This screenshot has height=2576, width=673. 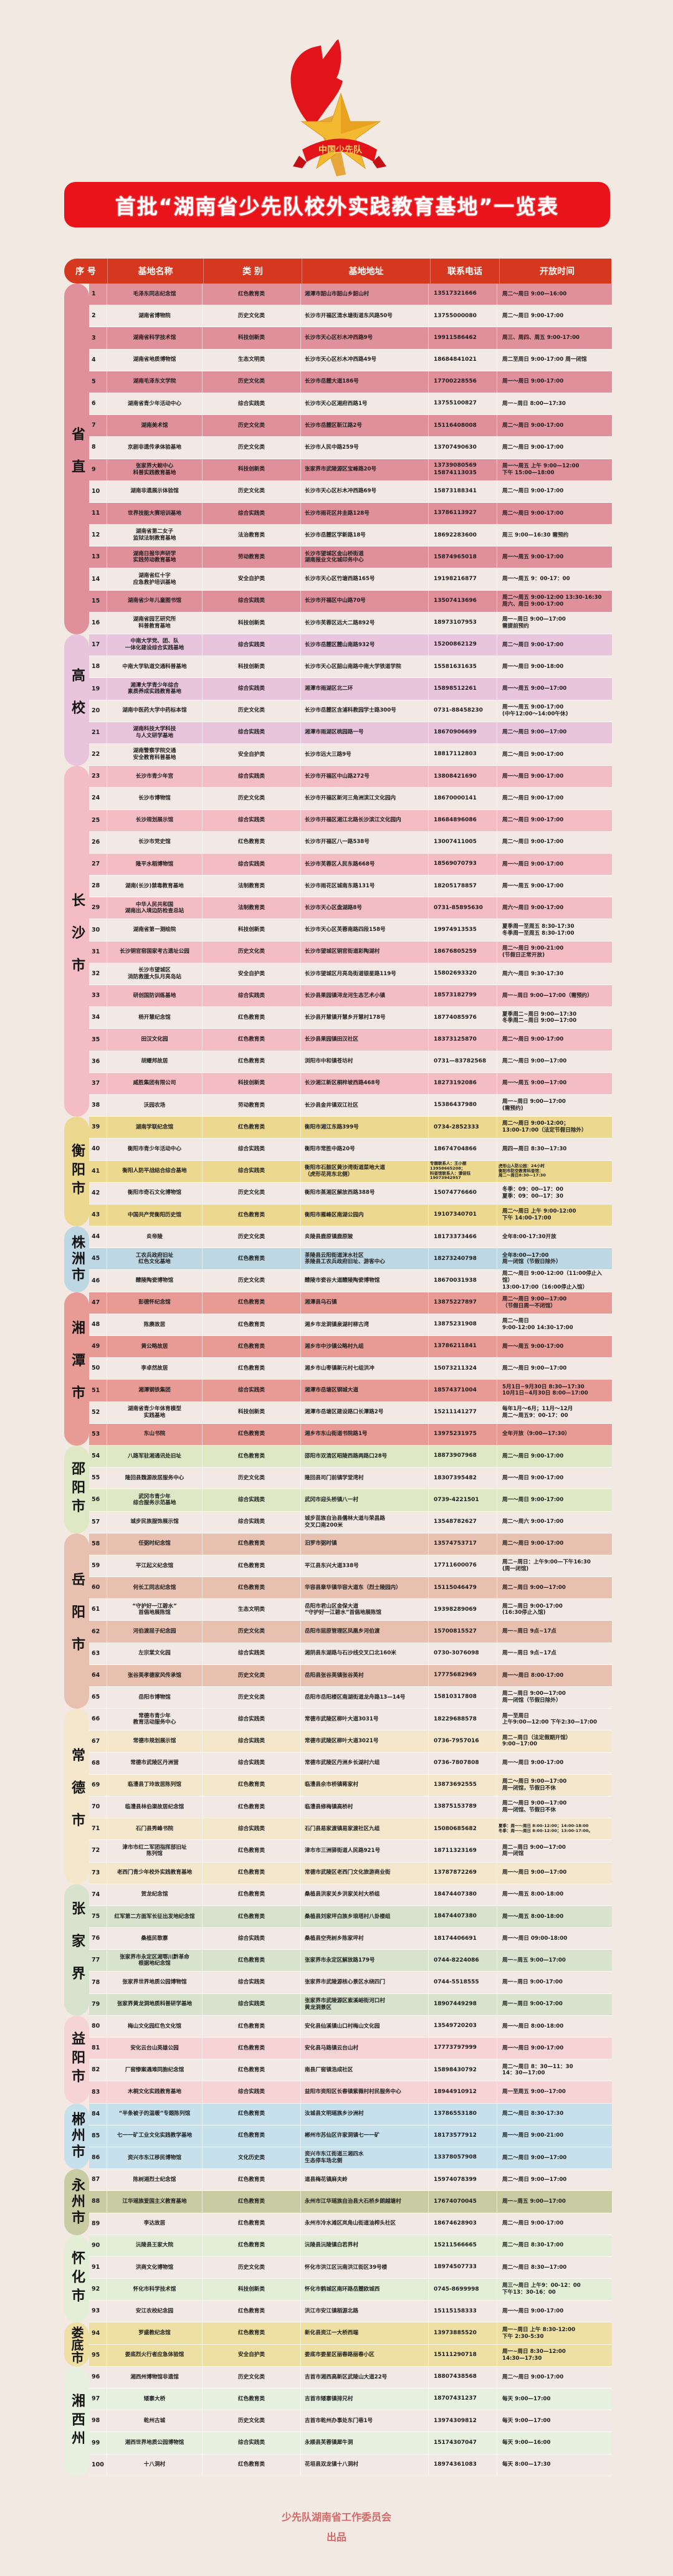 What do you see at coordinates (463, 1215) in the screenshot?
I see `contact-phone: 19107340701` at bounding box center [463, 1215].